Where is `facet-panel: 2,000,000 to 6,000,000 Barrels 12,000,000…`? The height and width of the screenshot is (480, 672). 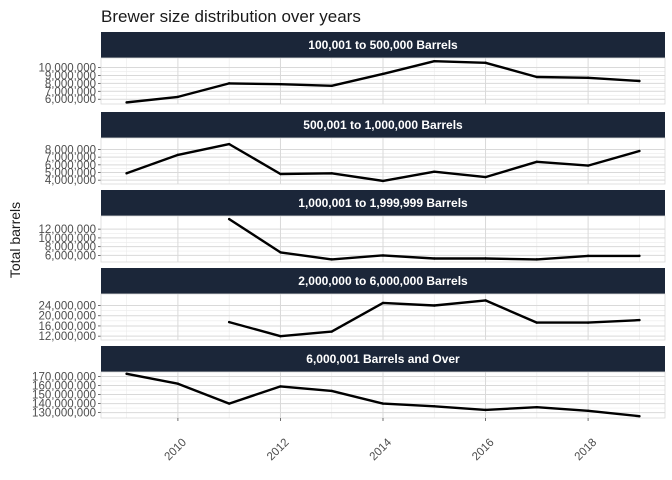
facet-panel: 2,000,000 to 6,000,000 Barrels 12,000,000… is located at coordinates (352, 305).